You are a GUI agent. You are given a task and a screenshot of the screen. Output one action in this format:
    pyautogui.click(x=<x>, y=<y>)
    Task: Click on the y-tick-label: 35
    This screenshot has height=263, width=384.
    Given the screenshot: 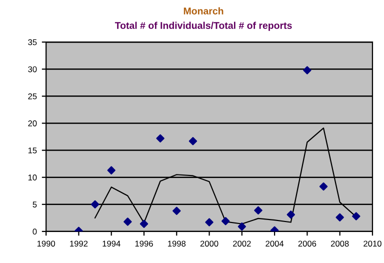 What is the action you would take?
    pyautogui.click(x=32, y=42)
    